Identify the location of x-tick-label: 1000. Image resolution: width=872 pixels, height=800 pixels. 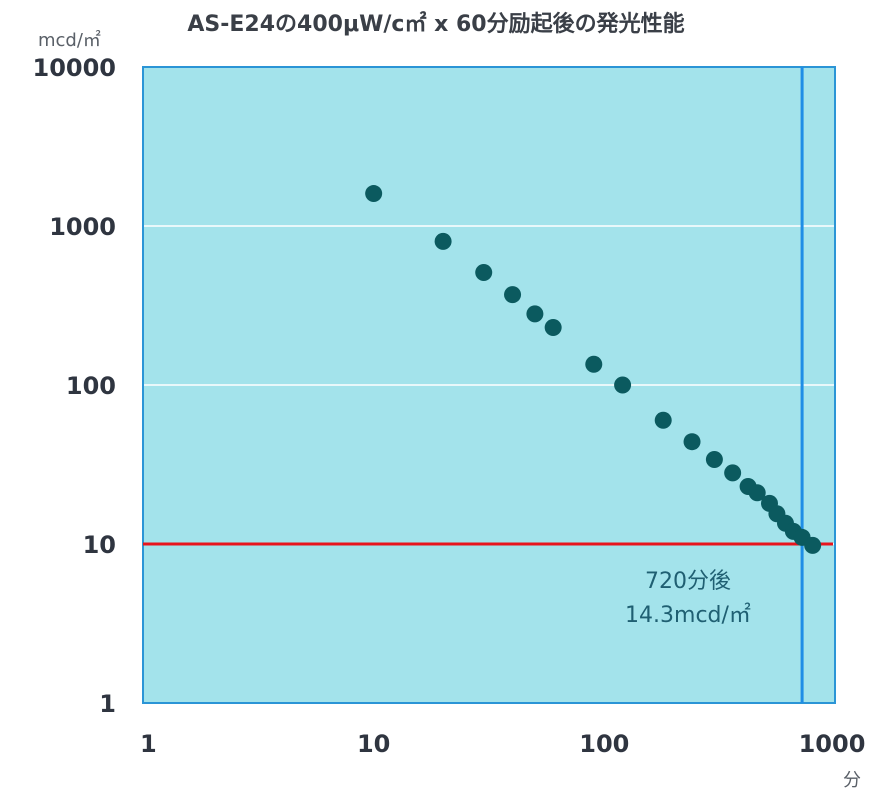
(832, 744).